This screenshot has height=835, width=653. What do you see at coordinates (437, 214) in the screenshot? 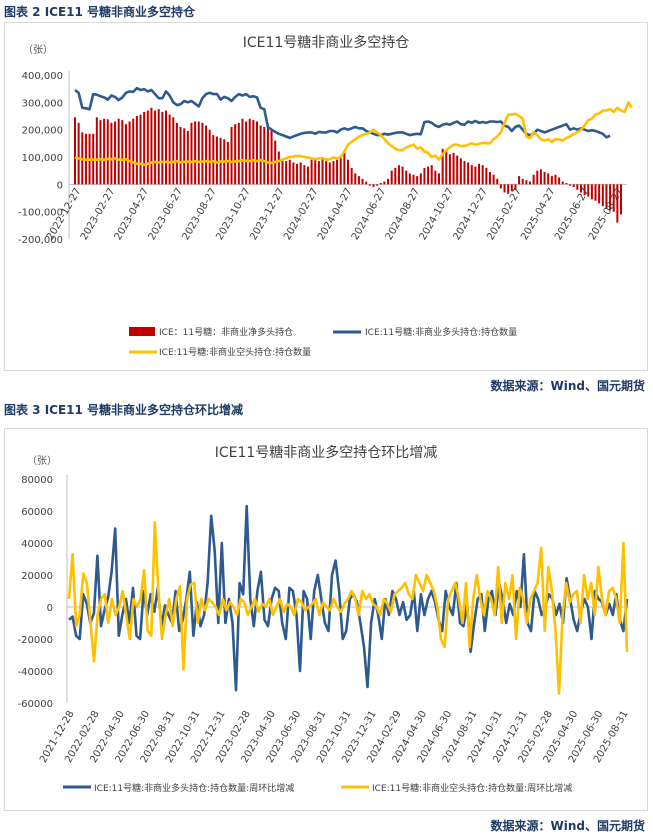
I see `chart1-x-tick: 2024-10-27` at bounding box center [437, 214].